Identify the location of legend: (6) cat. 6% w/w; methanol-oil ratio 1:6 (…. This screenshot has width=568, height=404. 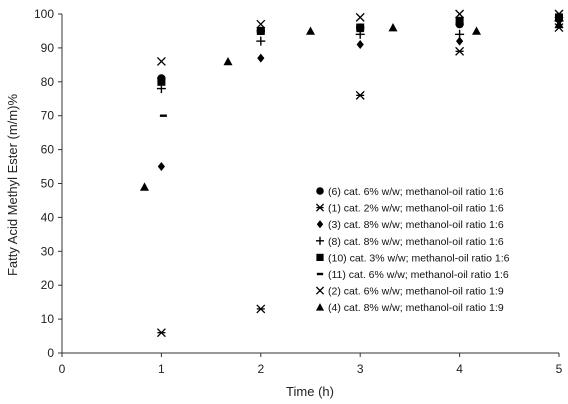
(412, 250).